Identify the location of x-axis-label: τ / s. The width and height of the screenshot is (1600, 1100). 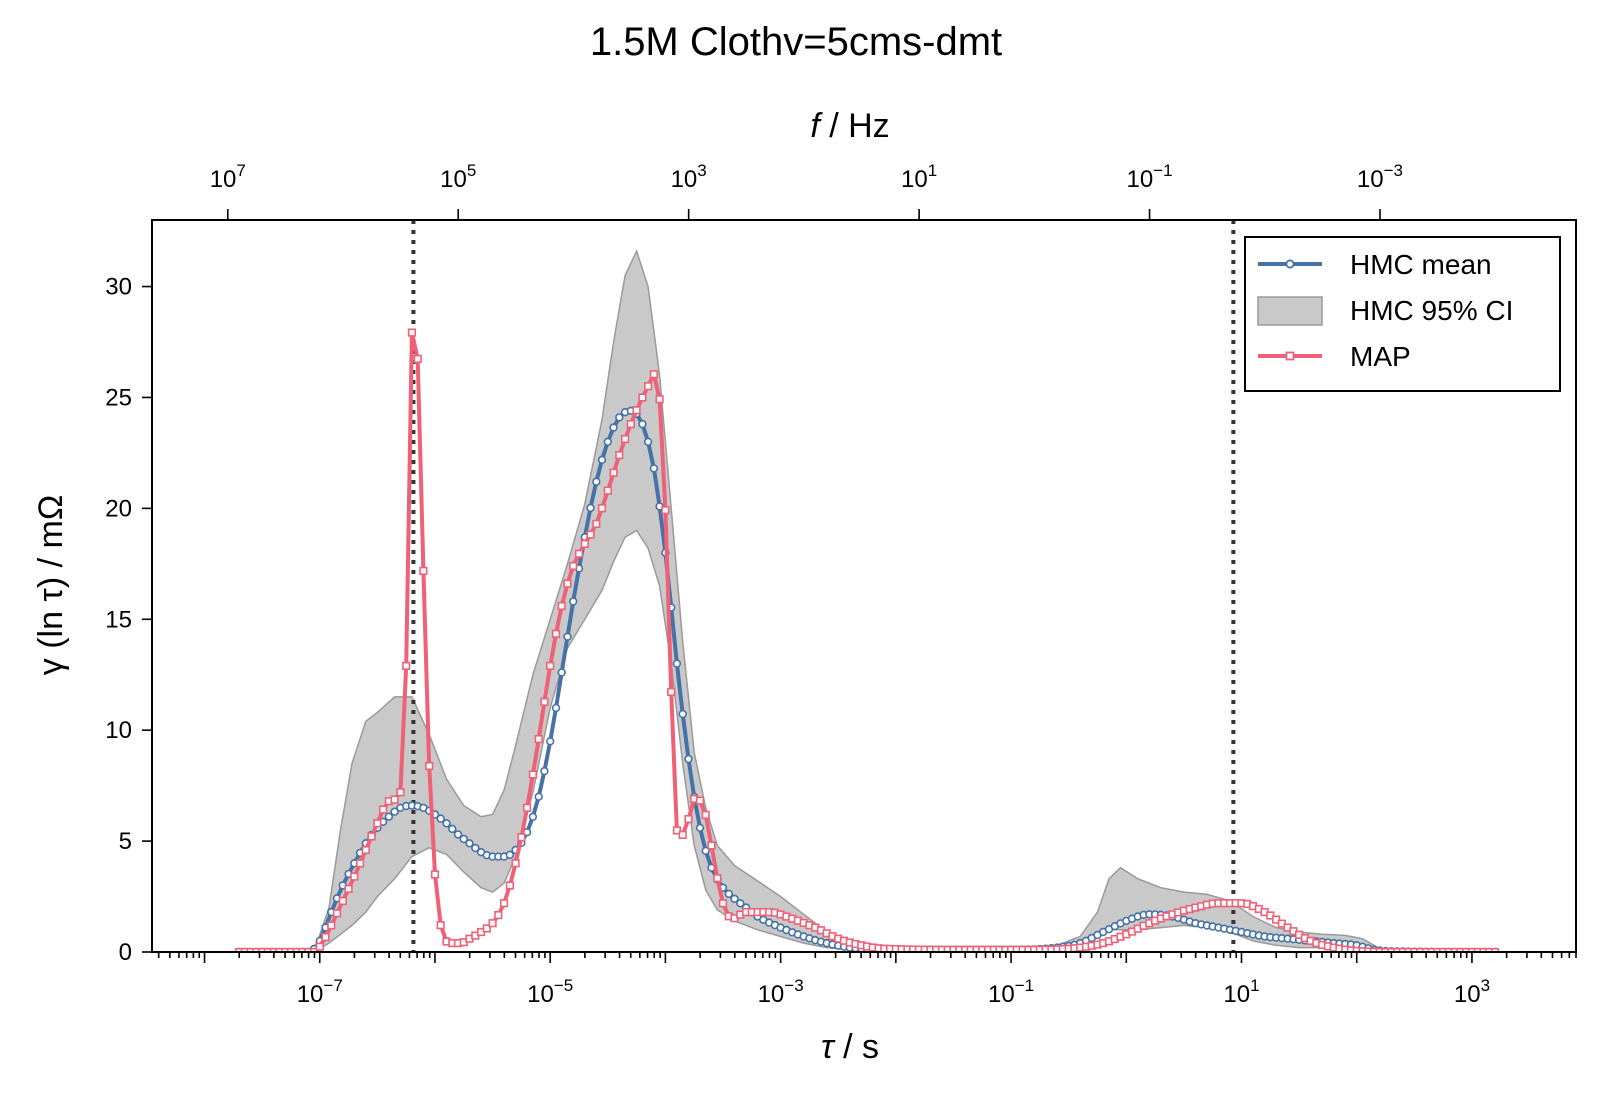
(850, 1047).